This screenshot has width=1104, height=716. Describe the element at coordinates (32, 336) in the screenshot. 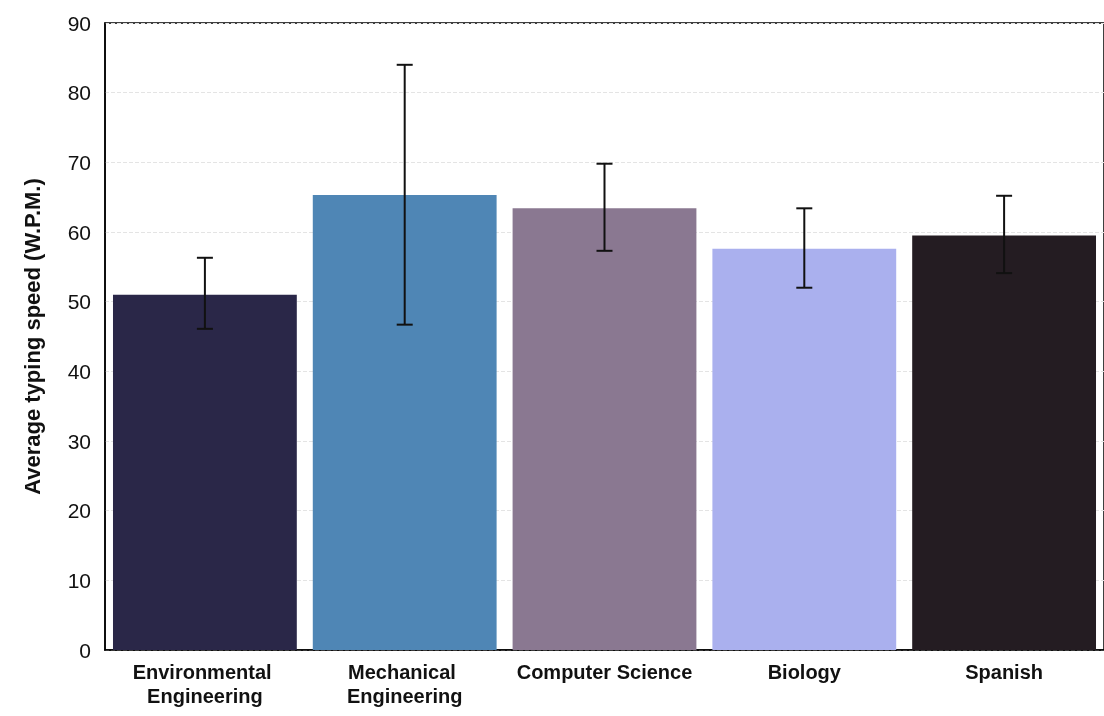

I see `y-axis-title: Average typing speed (W.P.M.)` at that location.